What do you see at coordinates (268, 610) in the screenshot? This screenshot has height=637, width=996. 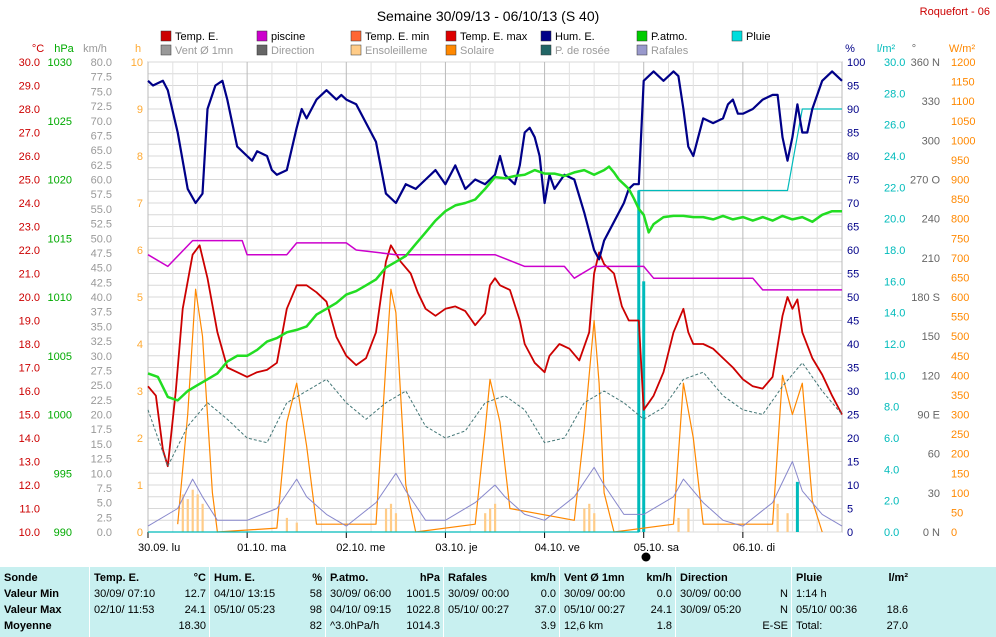 I see `summary-row: 05/10/ 05:23 98` at bounding box center [268, 610].